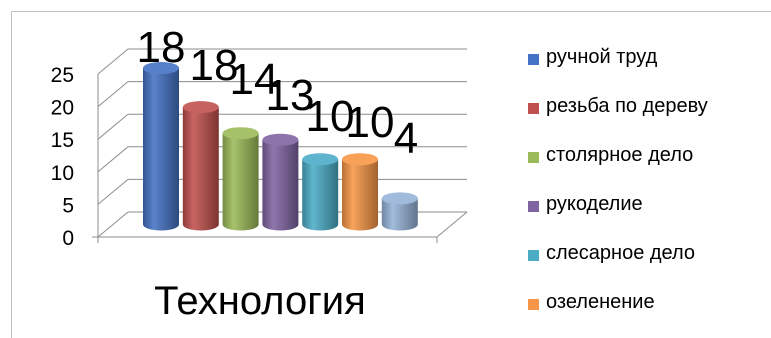  Describe the element at coordinates (627, 106) in the screenshot. I see `legend-label: резьба по дереву` at that location.